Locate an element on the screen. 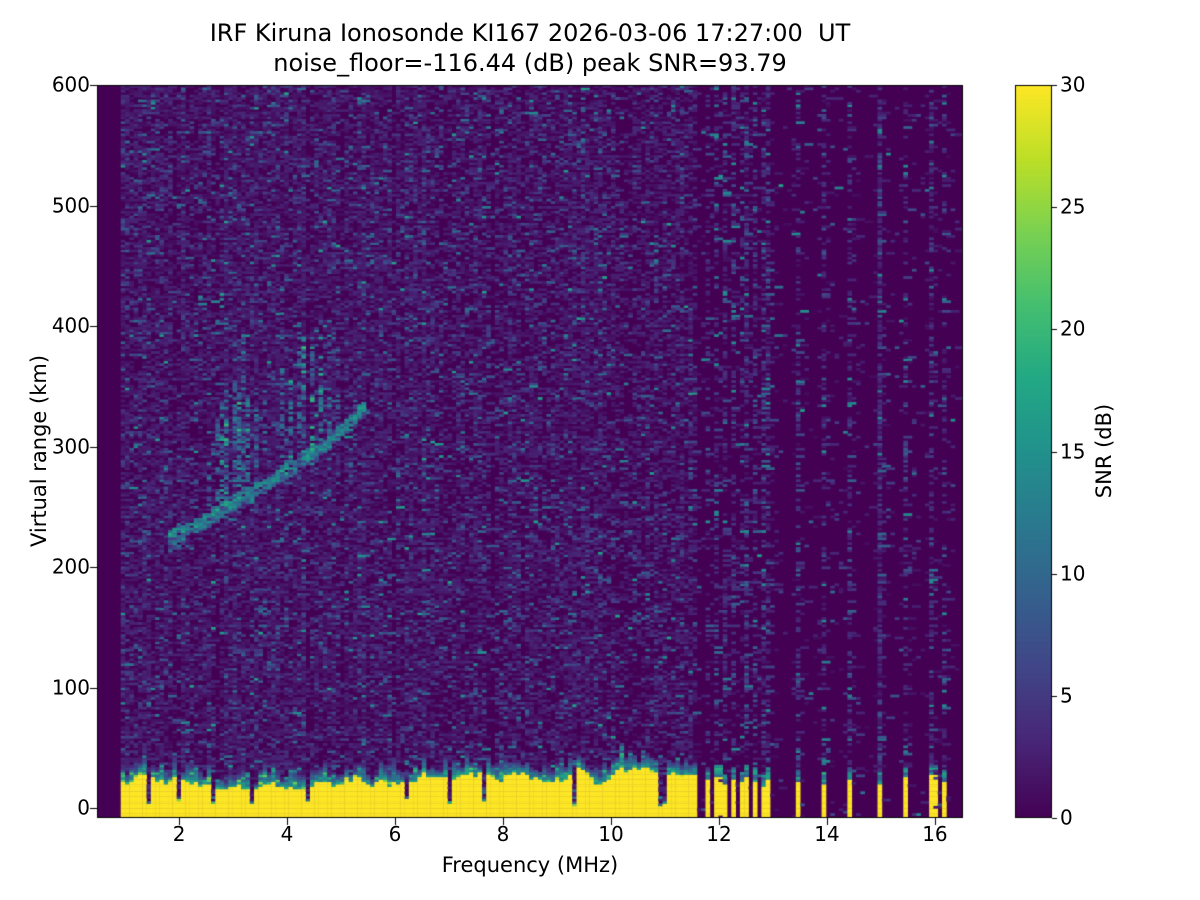  y-tick-label: 400 is located at coordinates (70, 325).